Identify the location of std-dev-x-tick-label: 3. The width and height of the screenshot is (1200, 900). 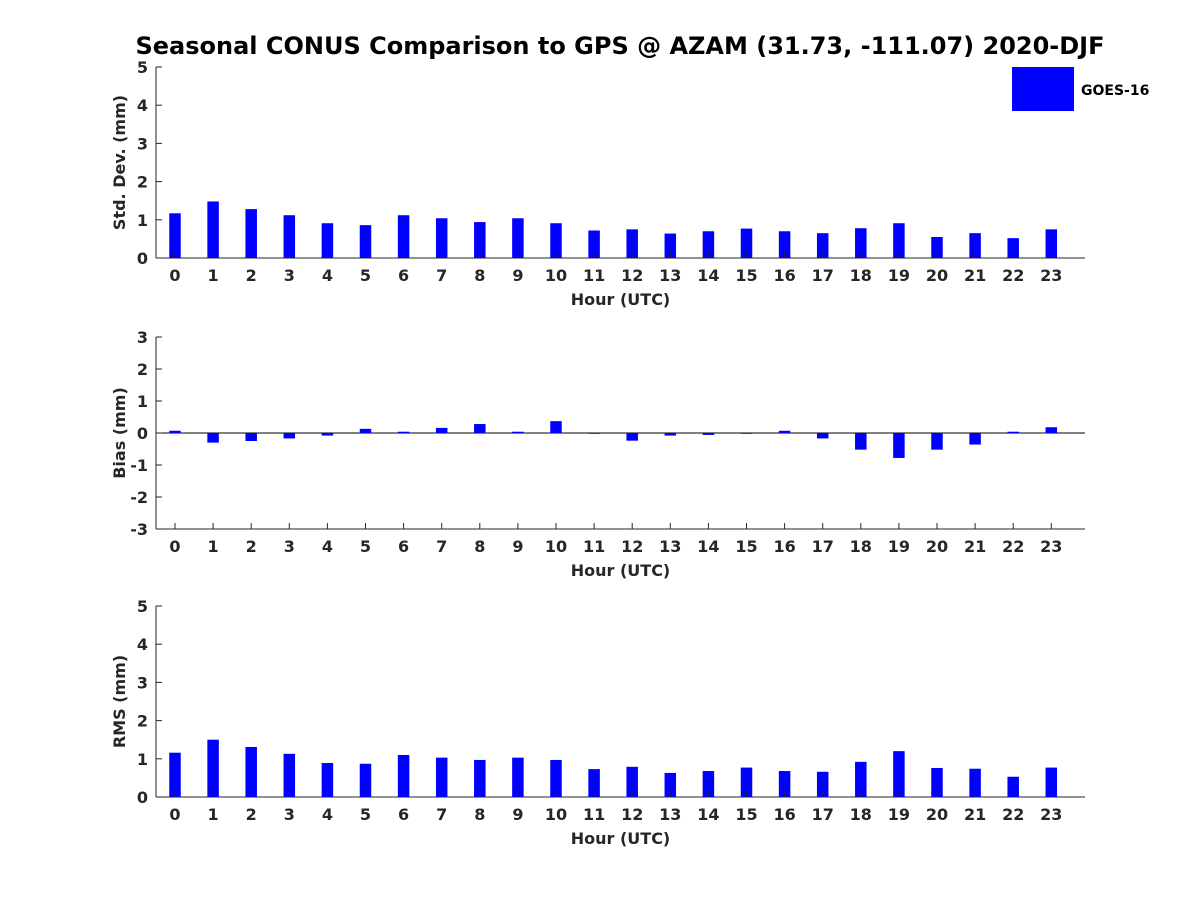
(289, 275).